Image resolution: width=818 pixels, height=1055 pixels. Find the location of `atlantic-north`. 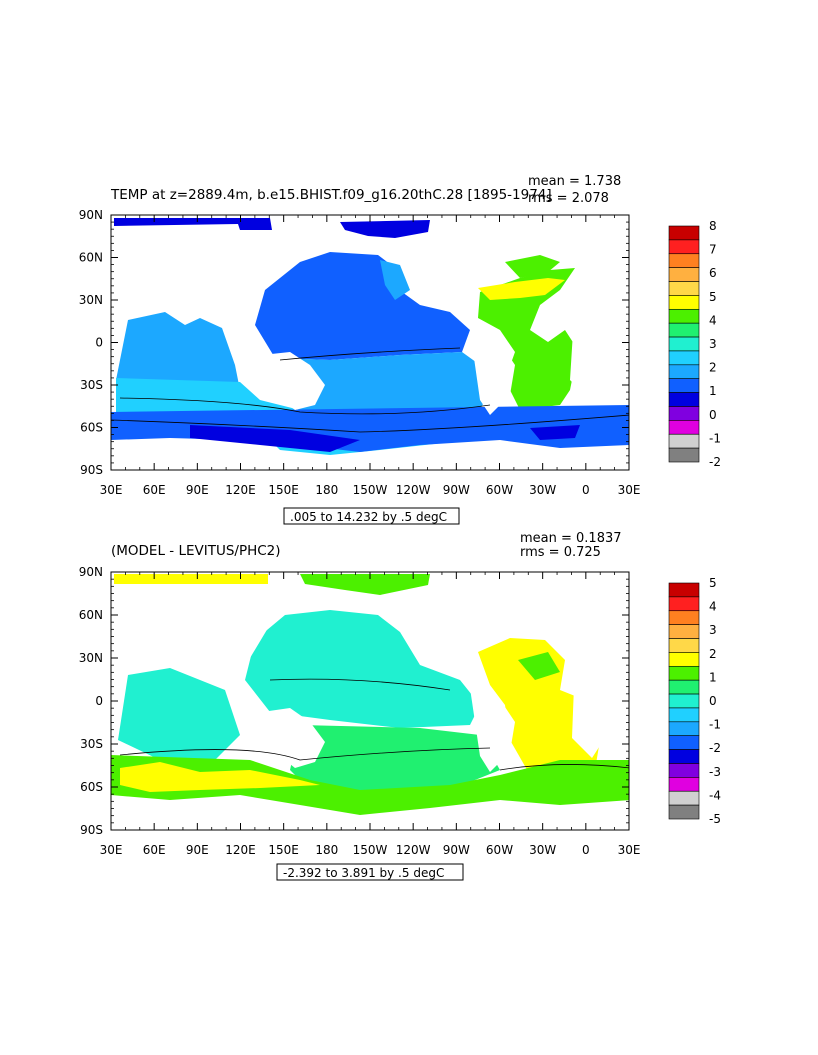

atlantic-north is located at coordinates (528, 339).